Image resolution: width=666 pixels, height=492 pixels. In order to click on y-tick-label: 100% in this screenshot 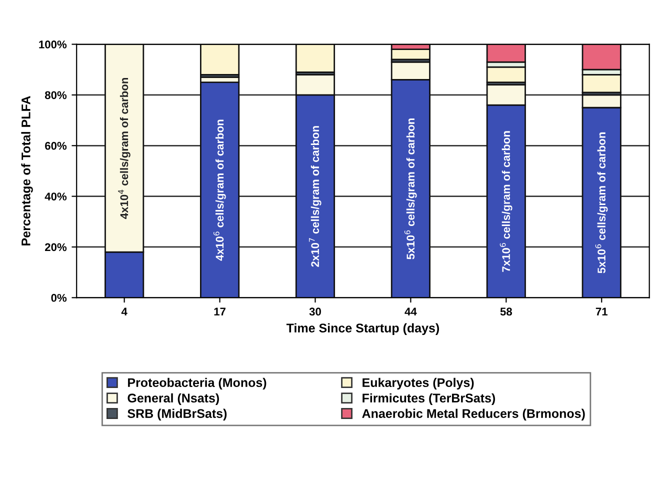, I will do `click(53, 44)`.